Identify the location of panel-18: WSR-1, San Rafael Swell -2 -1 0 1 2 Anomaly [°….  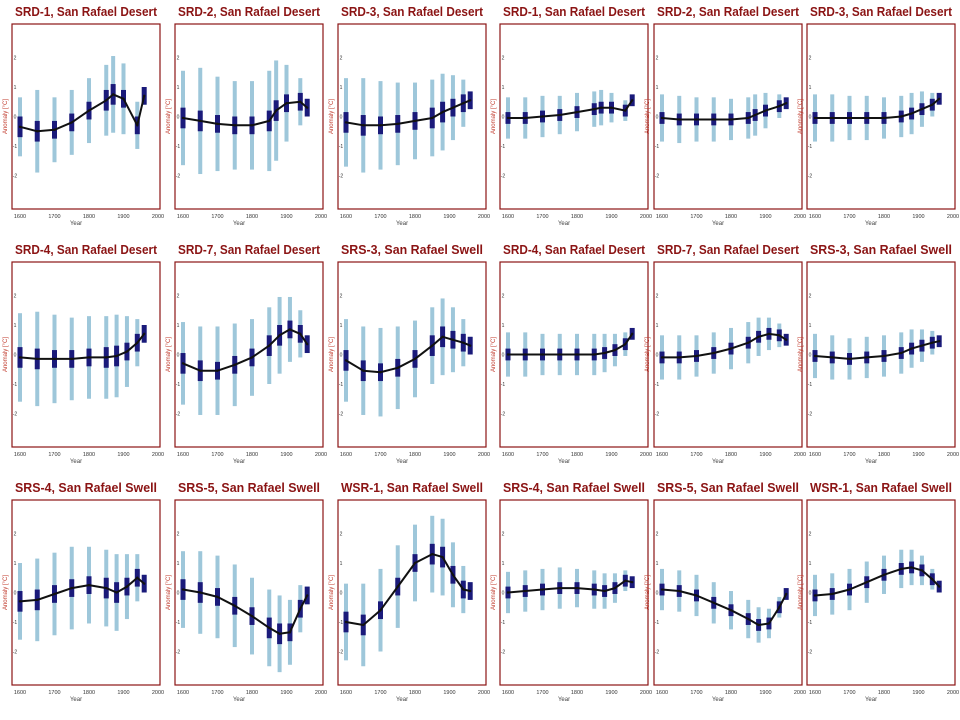
(878, 591).